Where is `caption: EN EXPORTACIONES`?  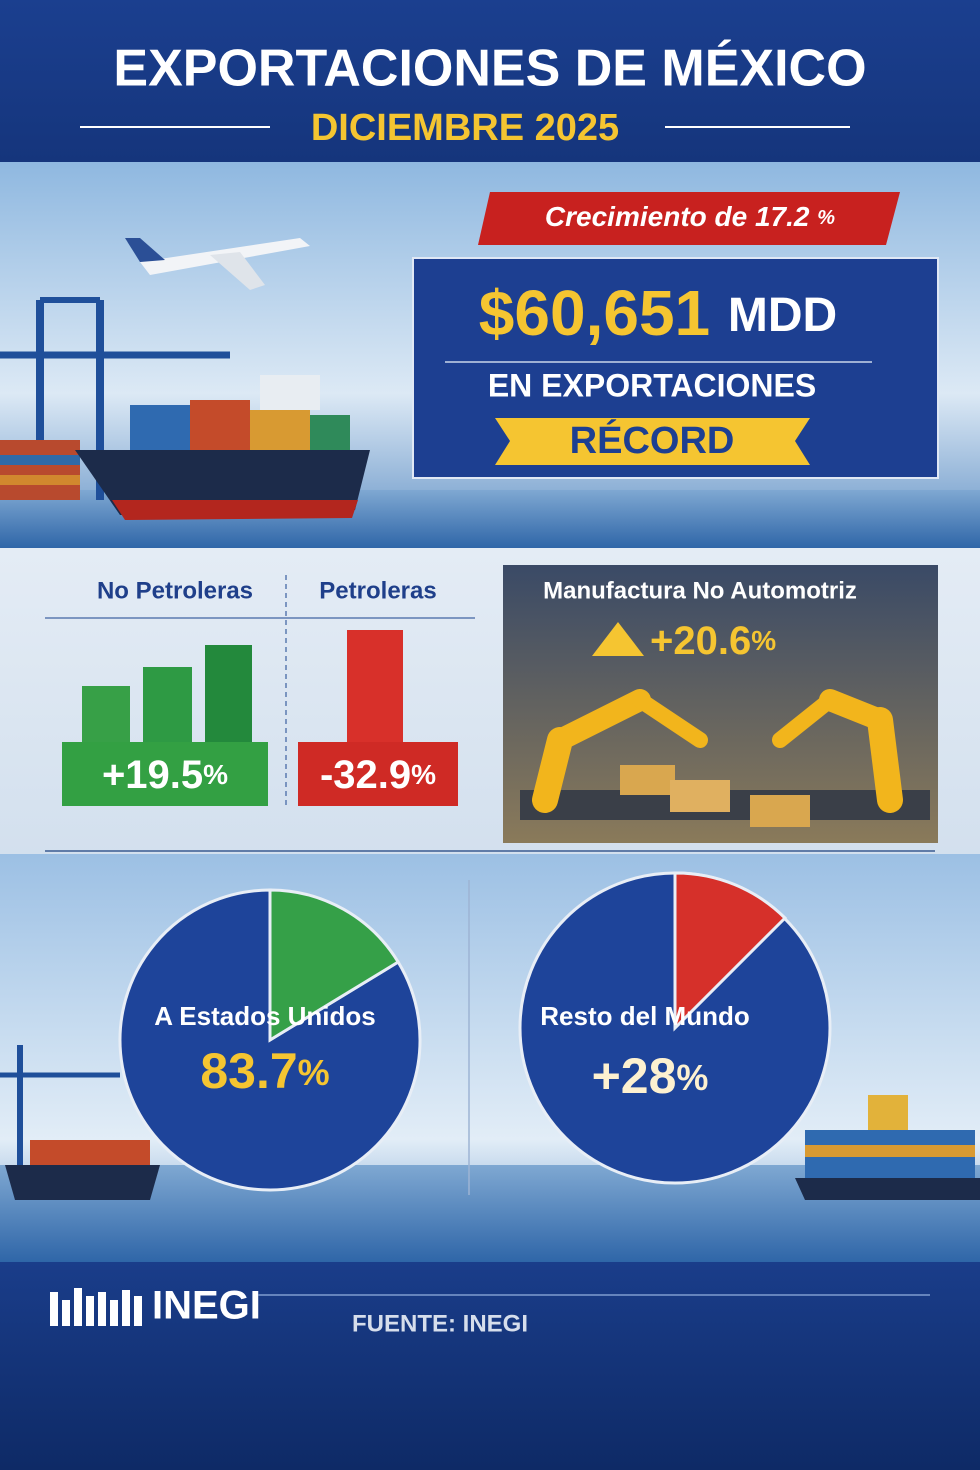 caption: EN EXPORTACIONES is located at coordinates (652, 385).